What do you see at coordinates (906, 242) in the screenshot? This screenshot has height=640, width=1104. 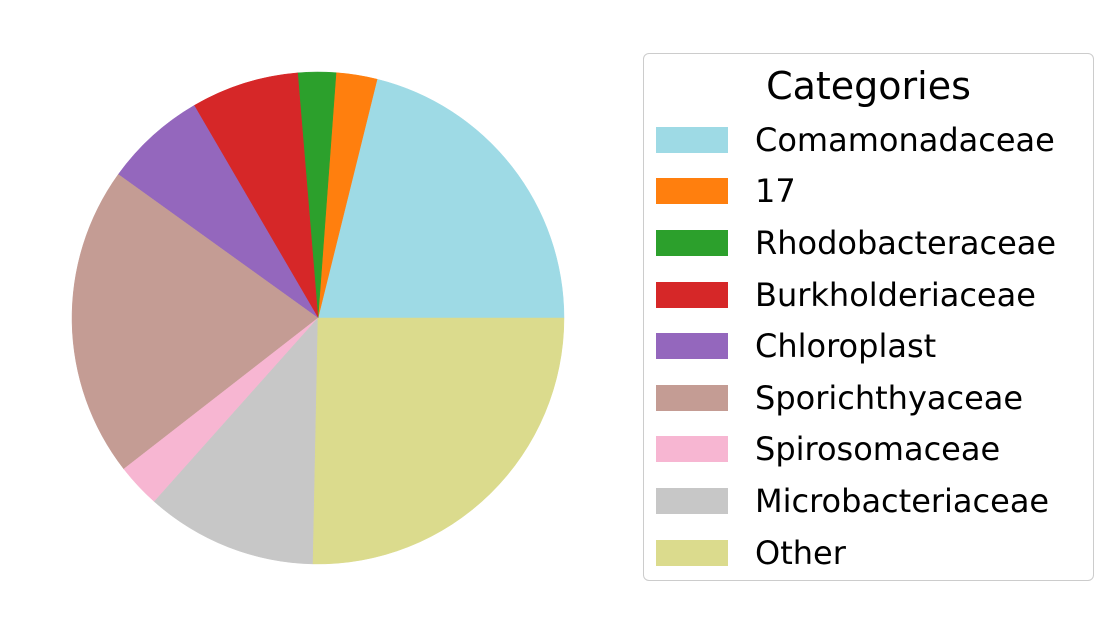 I see `legend-label: Rhodobacteraceae` at bounding box center [906, 242].